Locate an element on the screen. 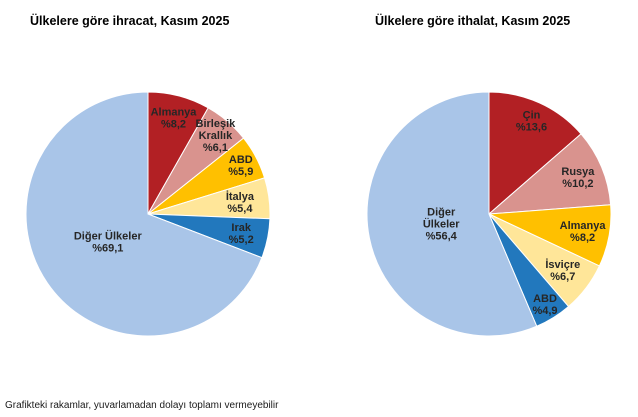  imports-chart-title: Ülkelere göre ithalat, Kasım 2025 is located at coordinates (473, 21).